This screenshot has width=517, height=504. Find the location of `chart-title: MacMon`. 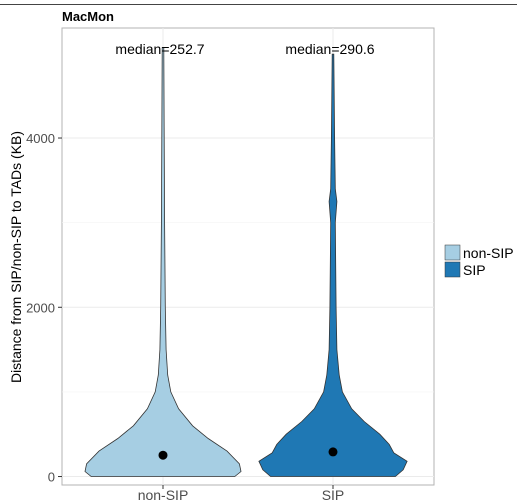

chart-title: MacMon is located at coordinates (88, 16).